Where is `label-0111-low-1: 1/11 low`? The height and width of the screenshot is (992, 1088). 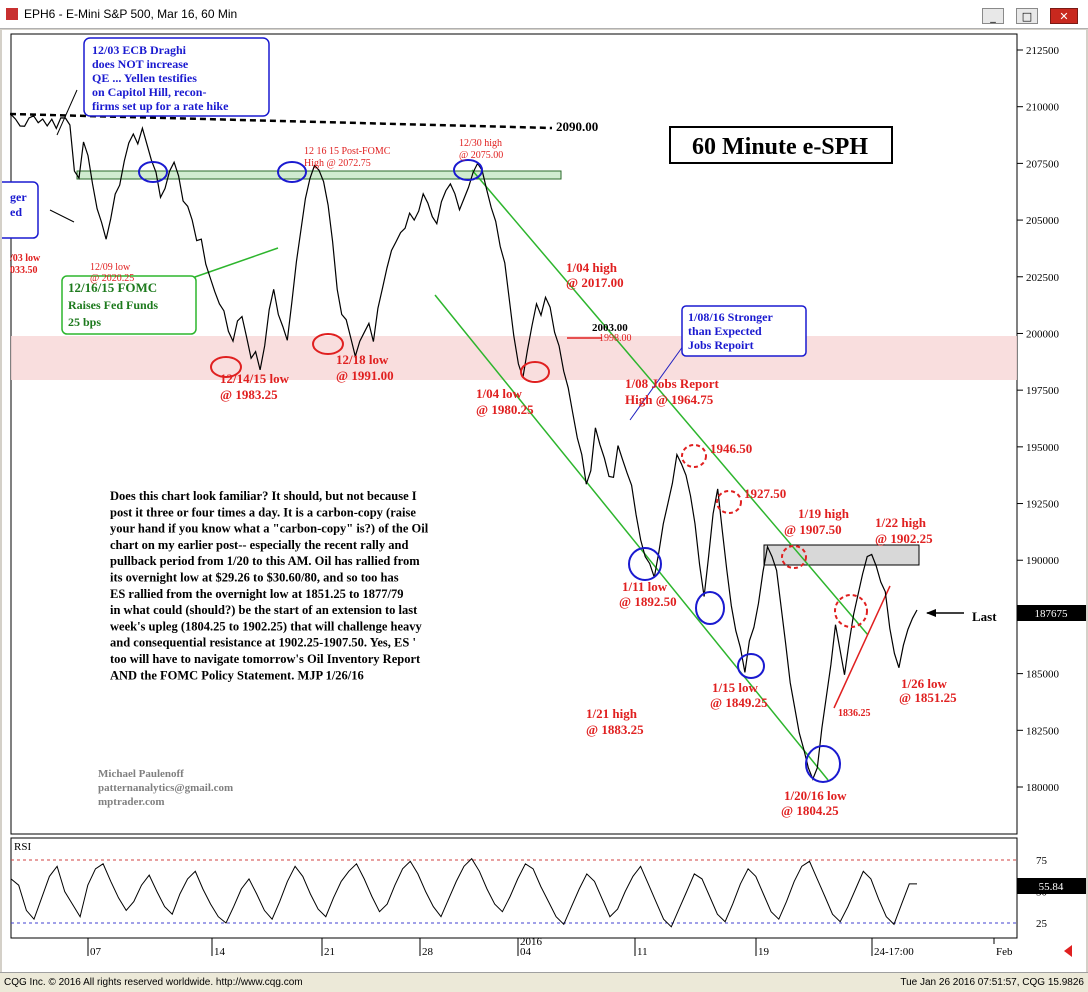
label-0111-low-1: 1/11 low is located at coordinates (645, 586).